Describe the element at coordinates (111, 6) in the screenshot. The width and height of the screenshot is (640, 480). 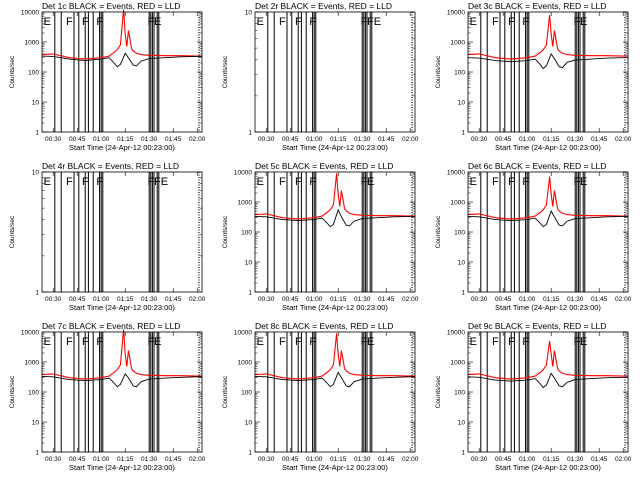
I see `panel-title: Det 1c BLACK = Events, RED = LLD` at that location.